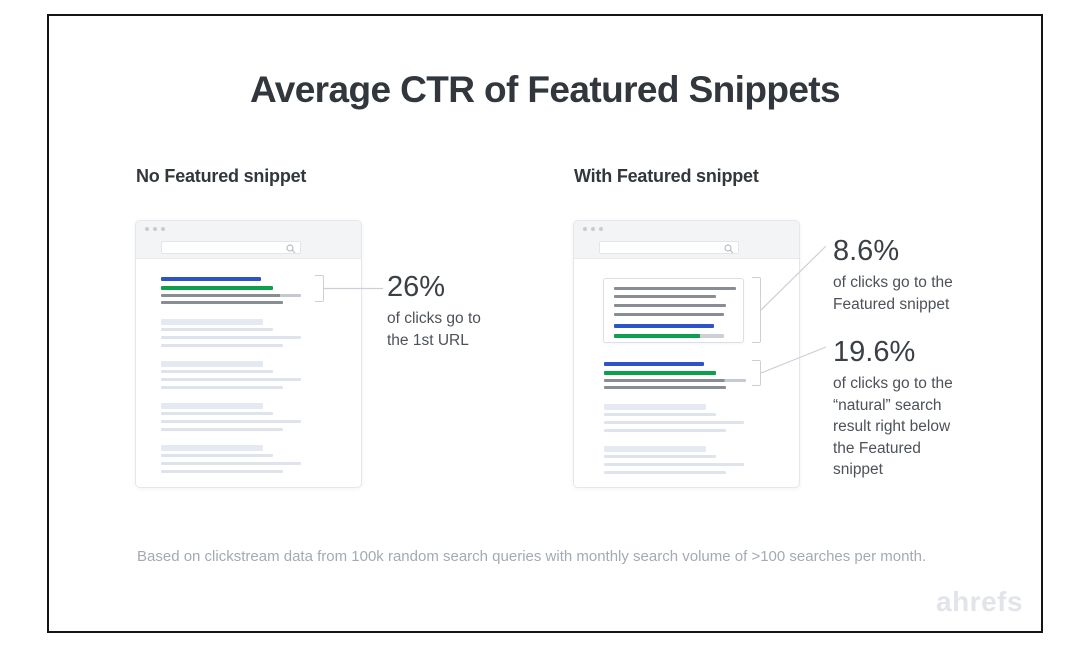  What do you see at coordinates (434, 329) in the screenshot?
I see `callout-description: of clicks go to the 1st URL` at bounding box center [434, 329].